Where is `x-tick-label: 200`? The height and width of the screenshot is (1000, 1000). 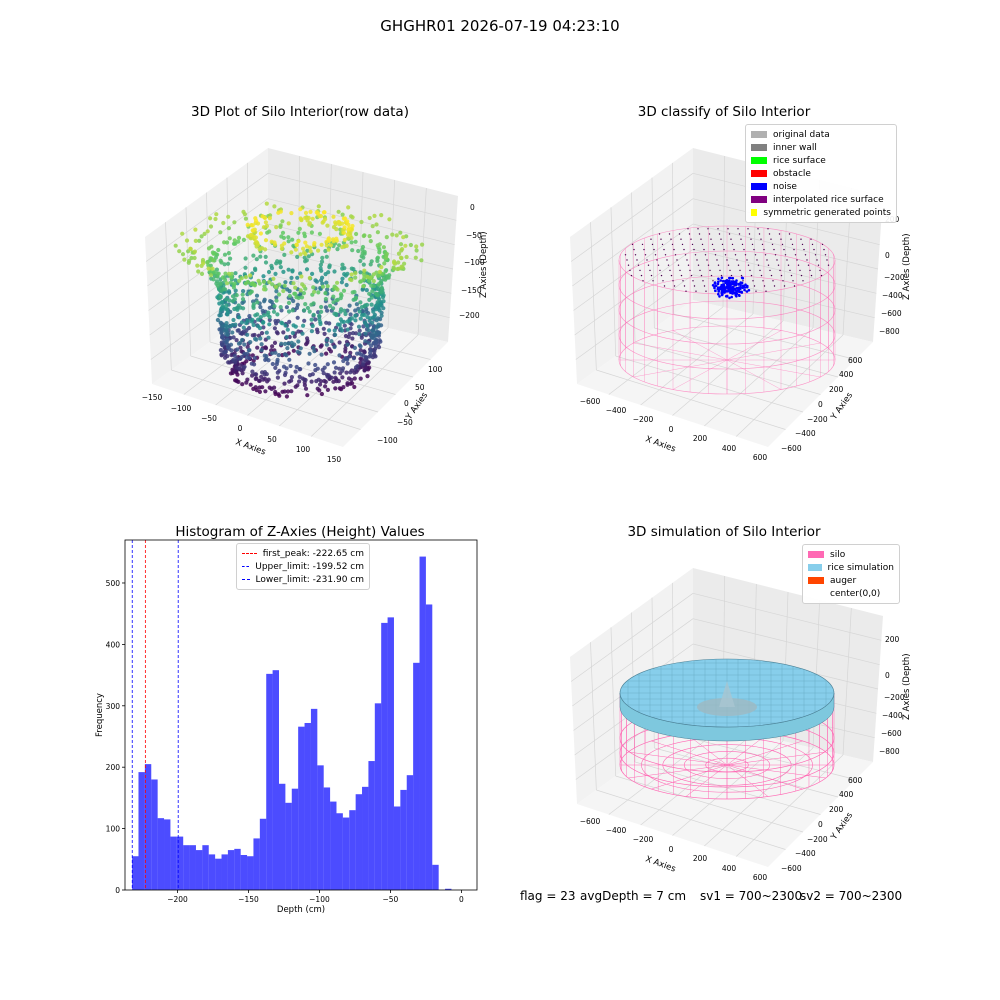 x-tick-label: 200 is located at coordinates (700, 858).